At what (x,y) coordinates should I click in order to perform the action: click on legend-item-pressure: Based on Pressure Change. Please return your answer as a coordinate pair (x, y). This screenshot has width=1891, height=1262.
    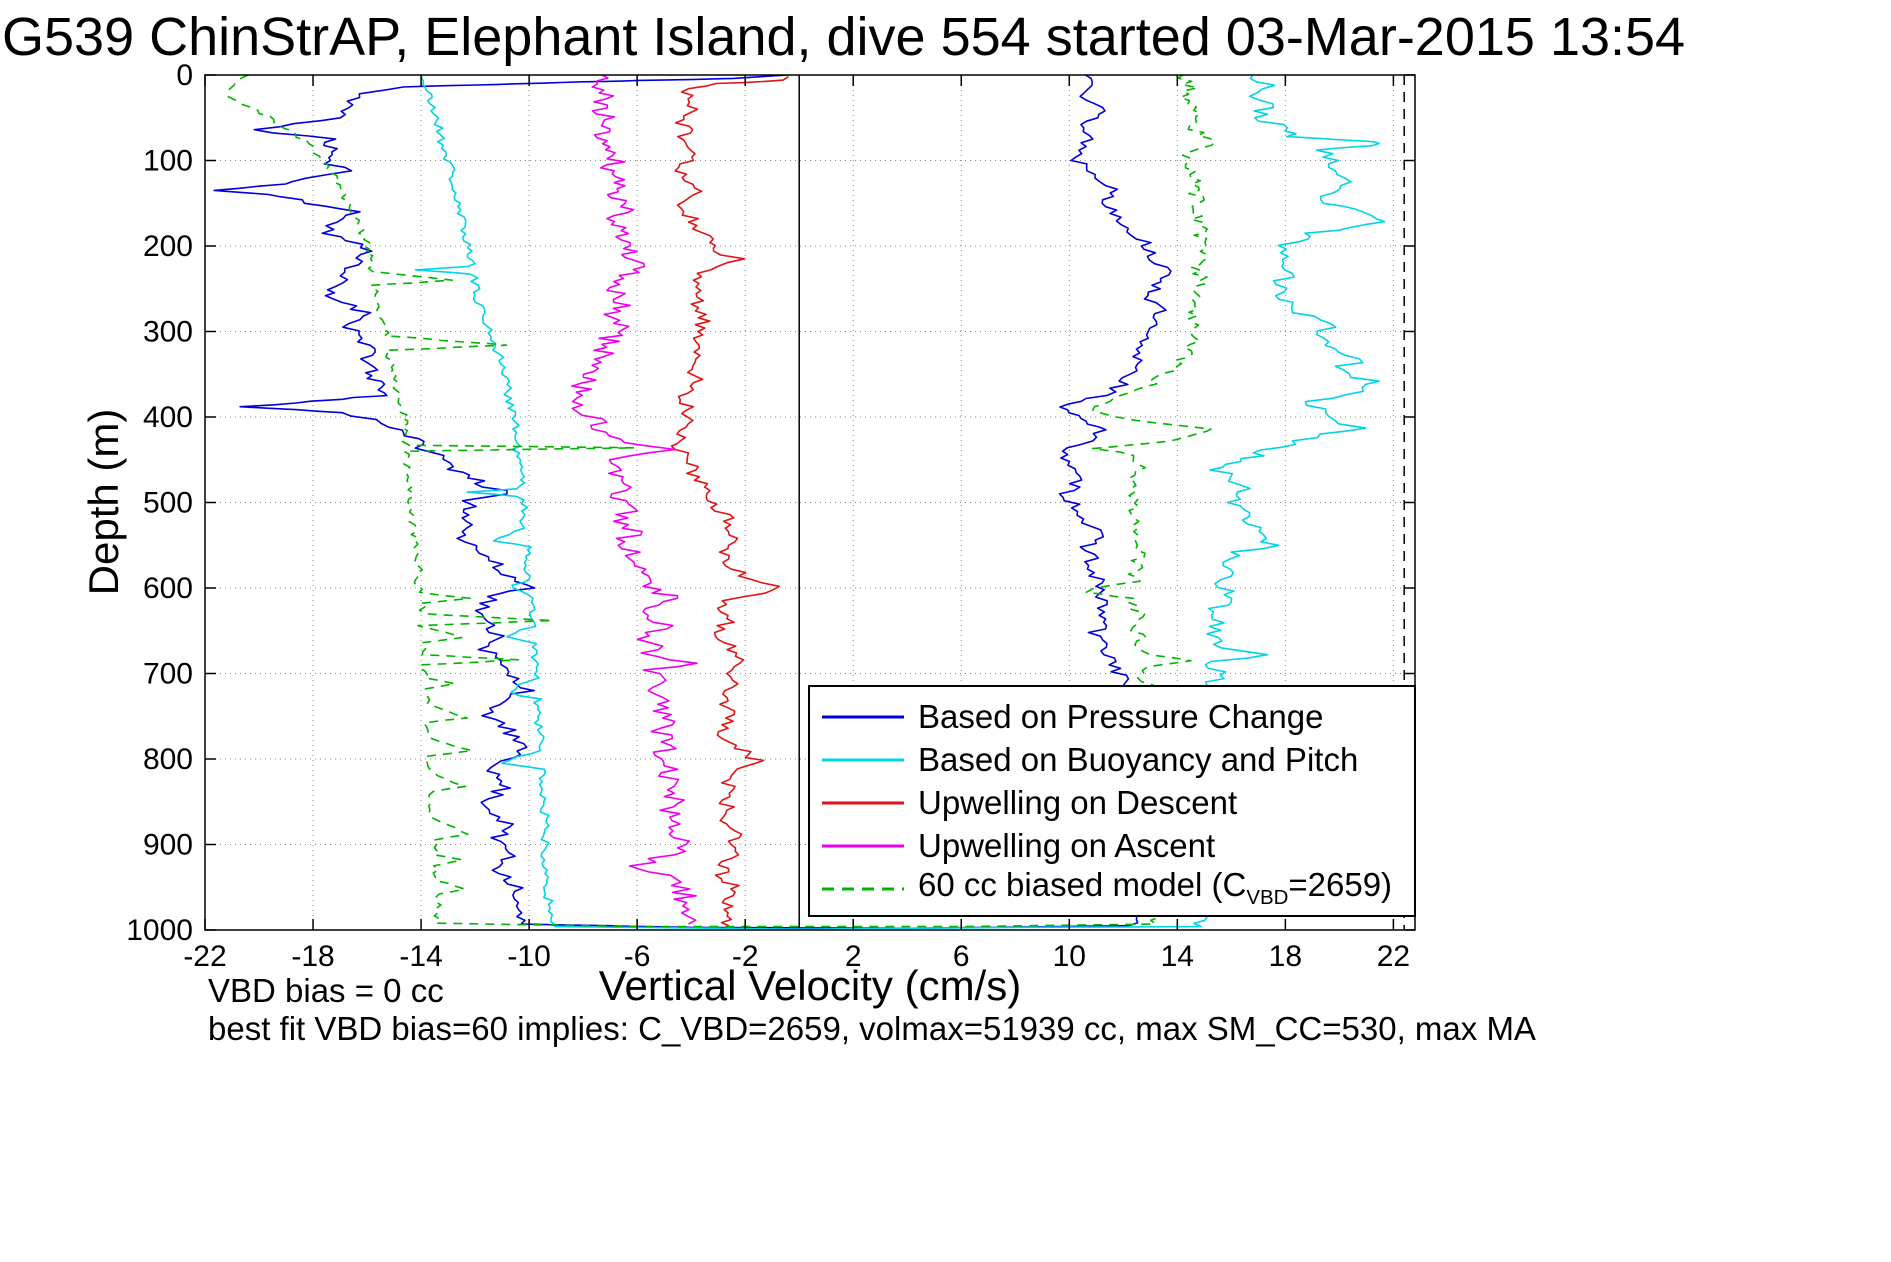
    Looking at the image, I should click on (1118, 716).